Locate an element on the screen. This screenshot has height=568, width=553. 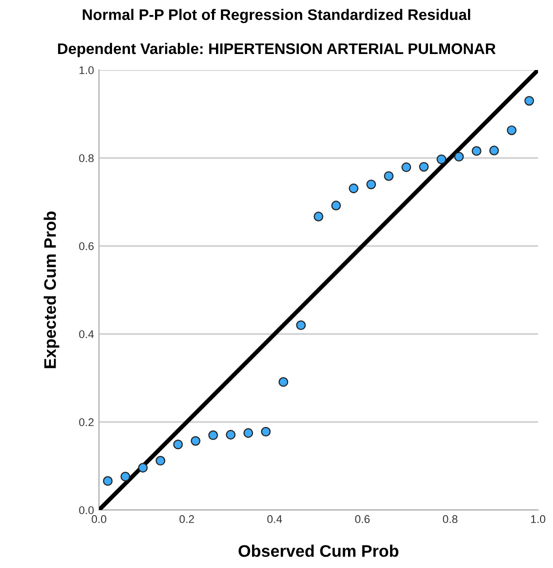
chart-subtitle: Dependent Variable: HIPERTENSION ARTERIAL PULMONAR is located at coordinates (277, 50).